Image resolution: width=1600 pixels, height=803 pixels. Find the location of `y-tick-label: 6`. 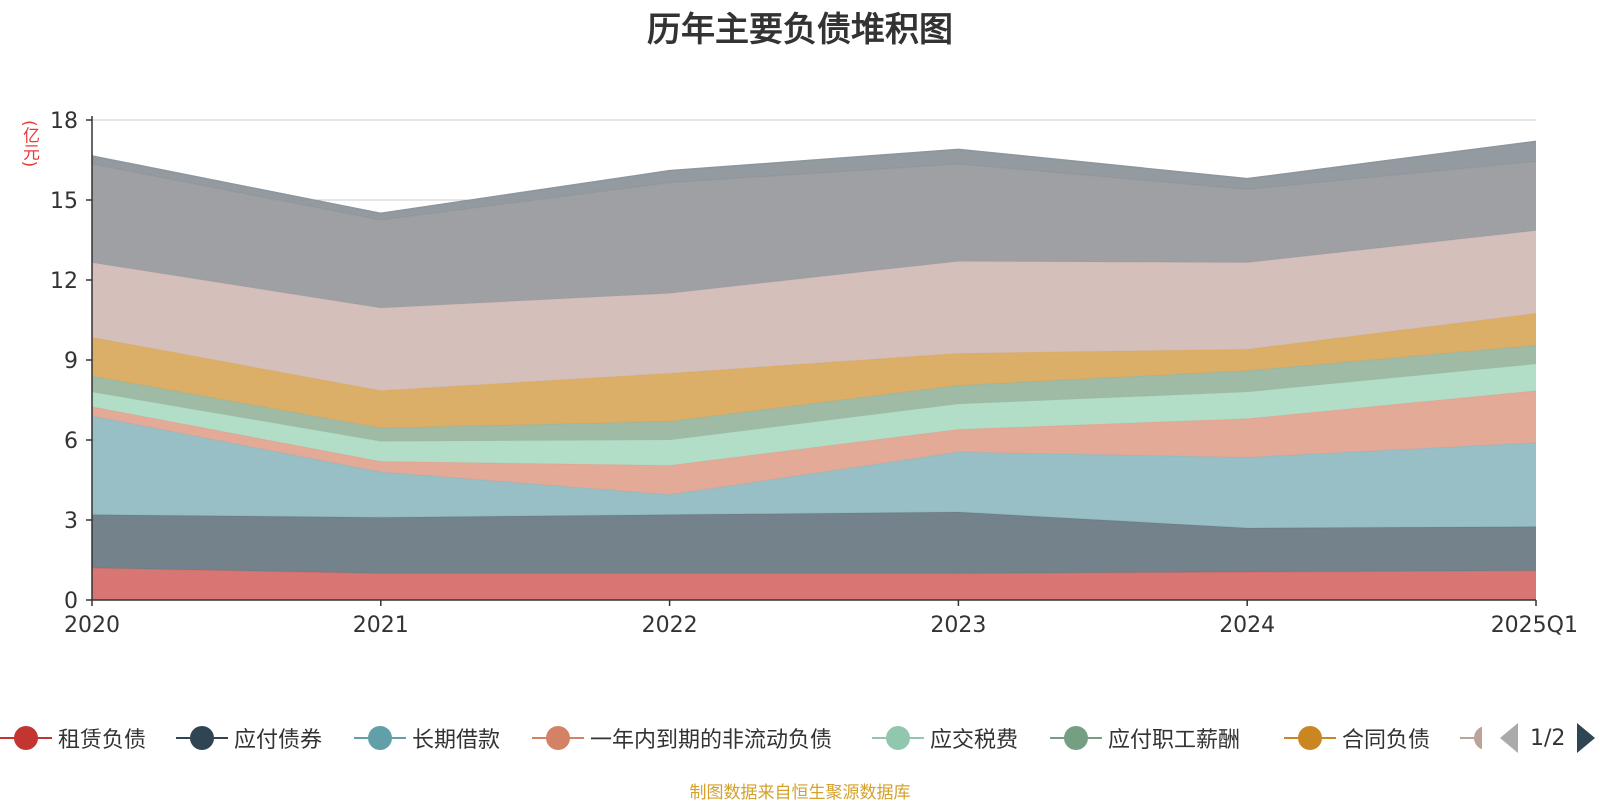

y-tick-label: 6 is located at coordinates (71, 441).